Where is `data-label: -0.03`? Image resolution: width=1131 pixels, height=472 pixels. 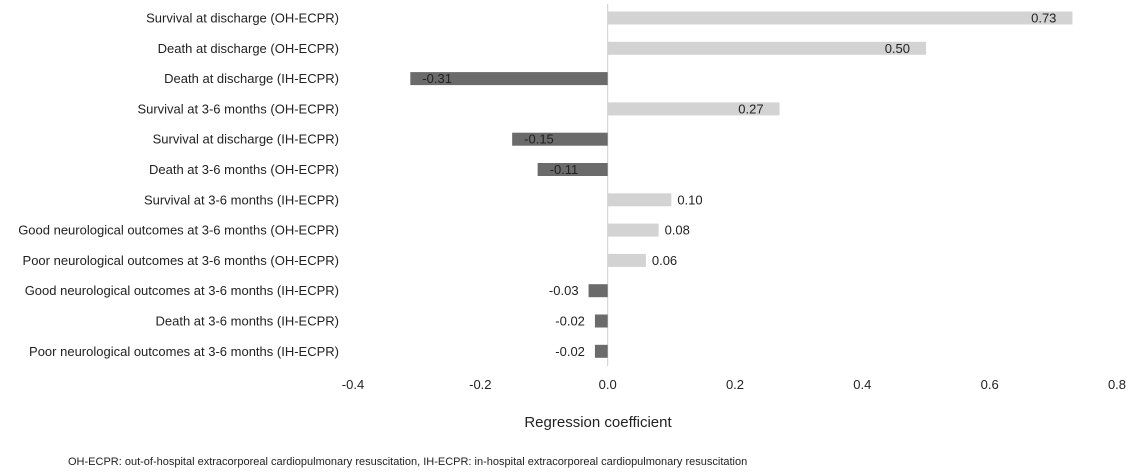 data-label: -0.03 is located at coordinates (564, 290).